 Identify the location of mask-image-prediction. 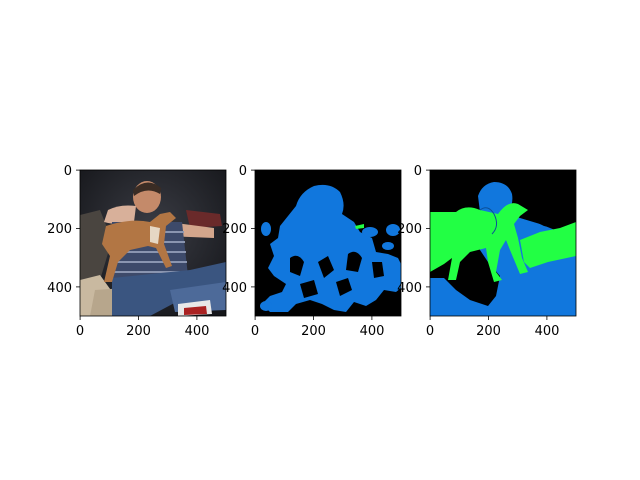
(328, 243).